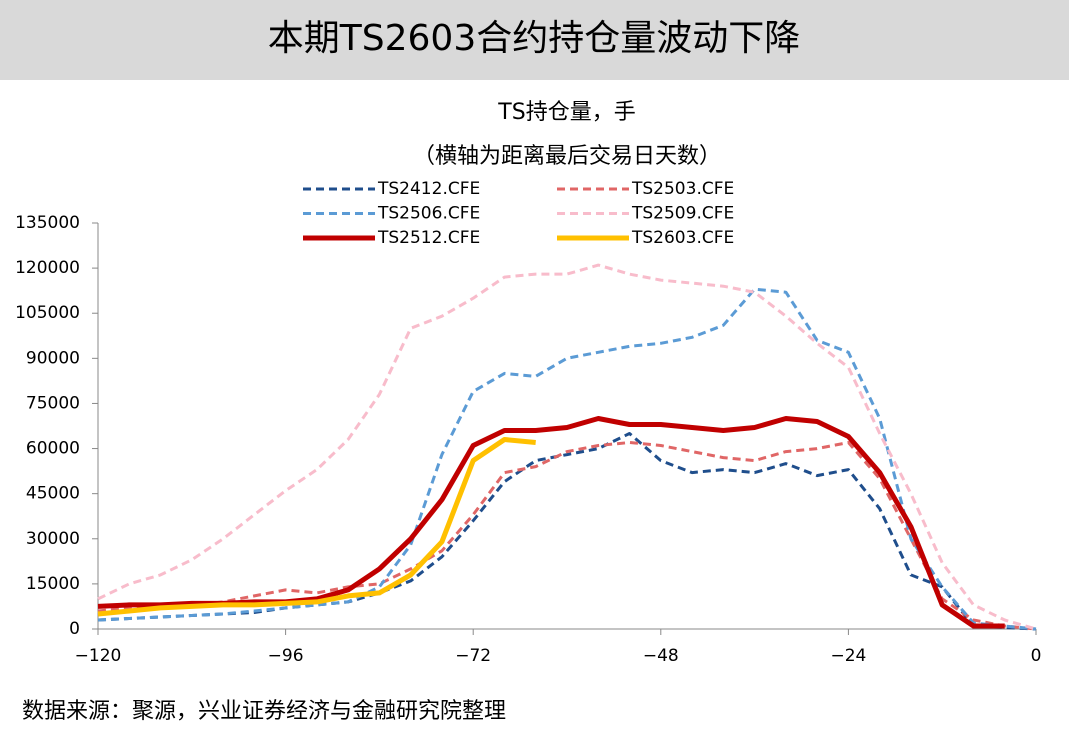  I want to click on y-tick-label: 0, so click(74, 629).